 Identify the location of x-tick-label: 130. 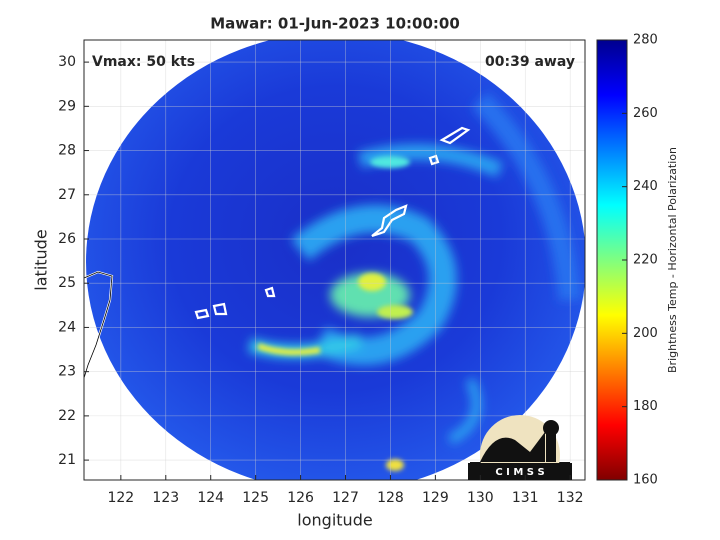
(480, 498).